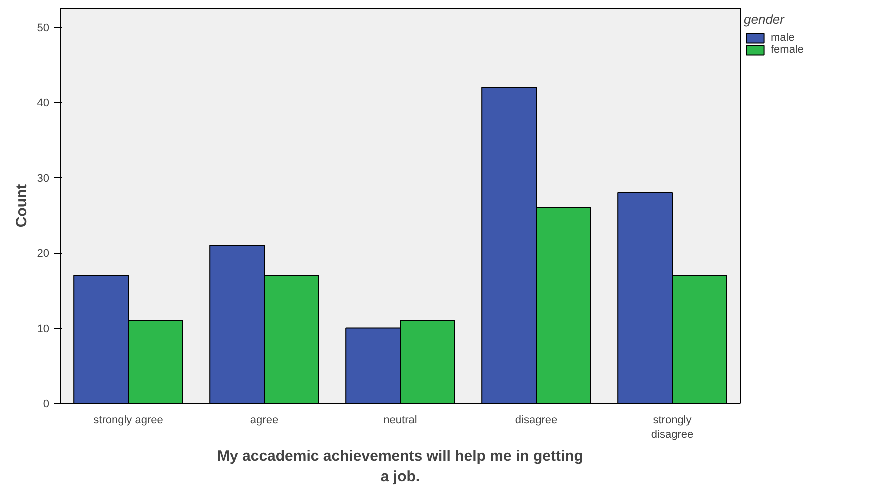  Describe the element at coordinates (672, 427) in the screenshot. I see `x-tick-label: strongly disagree` at that location.